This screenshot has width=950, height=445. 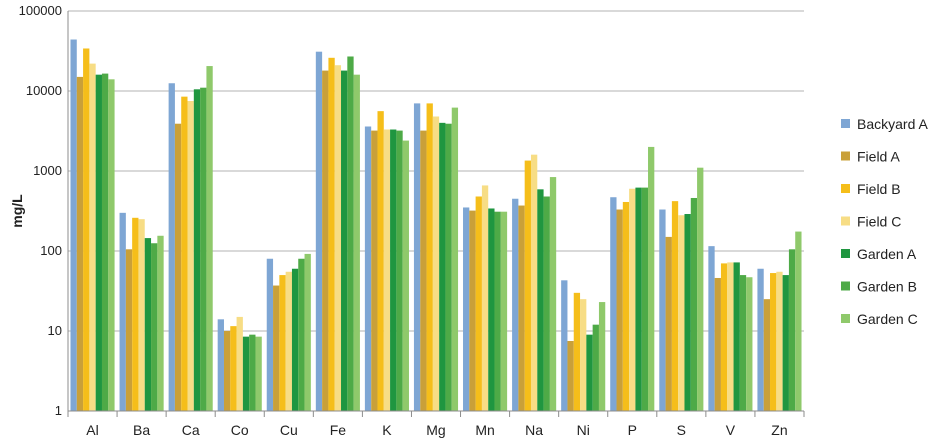 What do you see at coordinates (301, 334) in the screenshot?
I see `bar-cu-garden-b` at bounding box center [301, 334].